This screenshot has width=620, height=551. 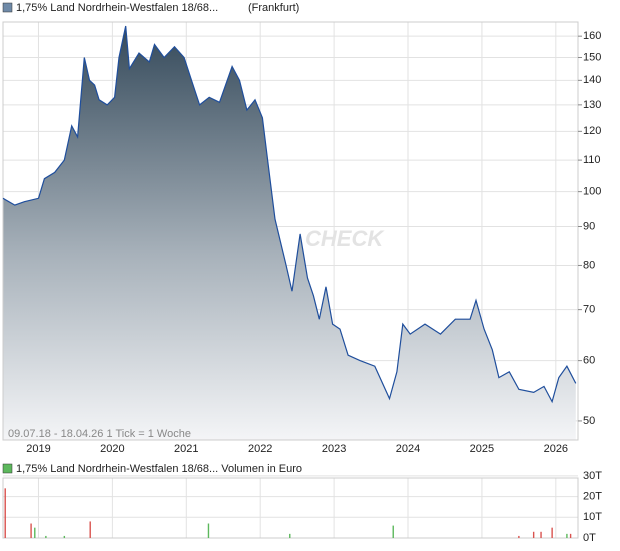 I want to click on volume-frame, so click(x=290, y=508).